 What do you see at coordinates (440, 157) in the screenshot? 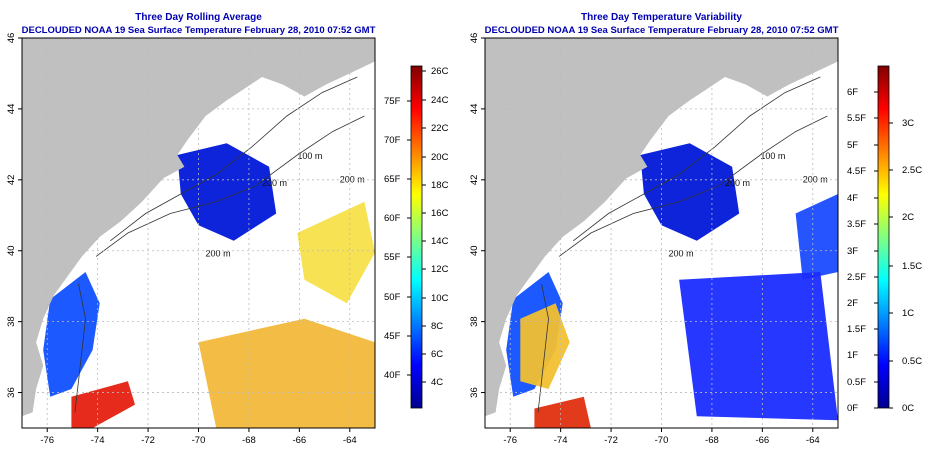
I see `colorbar-c-label: 20C` at bounding box center [440, 157].